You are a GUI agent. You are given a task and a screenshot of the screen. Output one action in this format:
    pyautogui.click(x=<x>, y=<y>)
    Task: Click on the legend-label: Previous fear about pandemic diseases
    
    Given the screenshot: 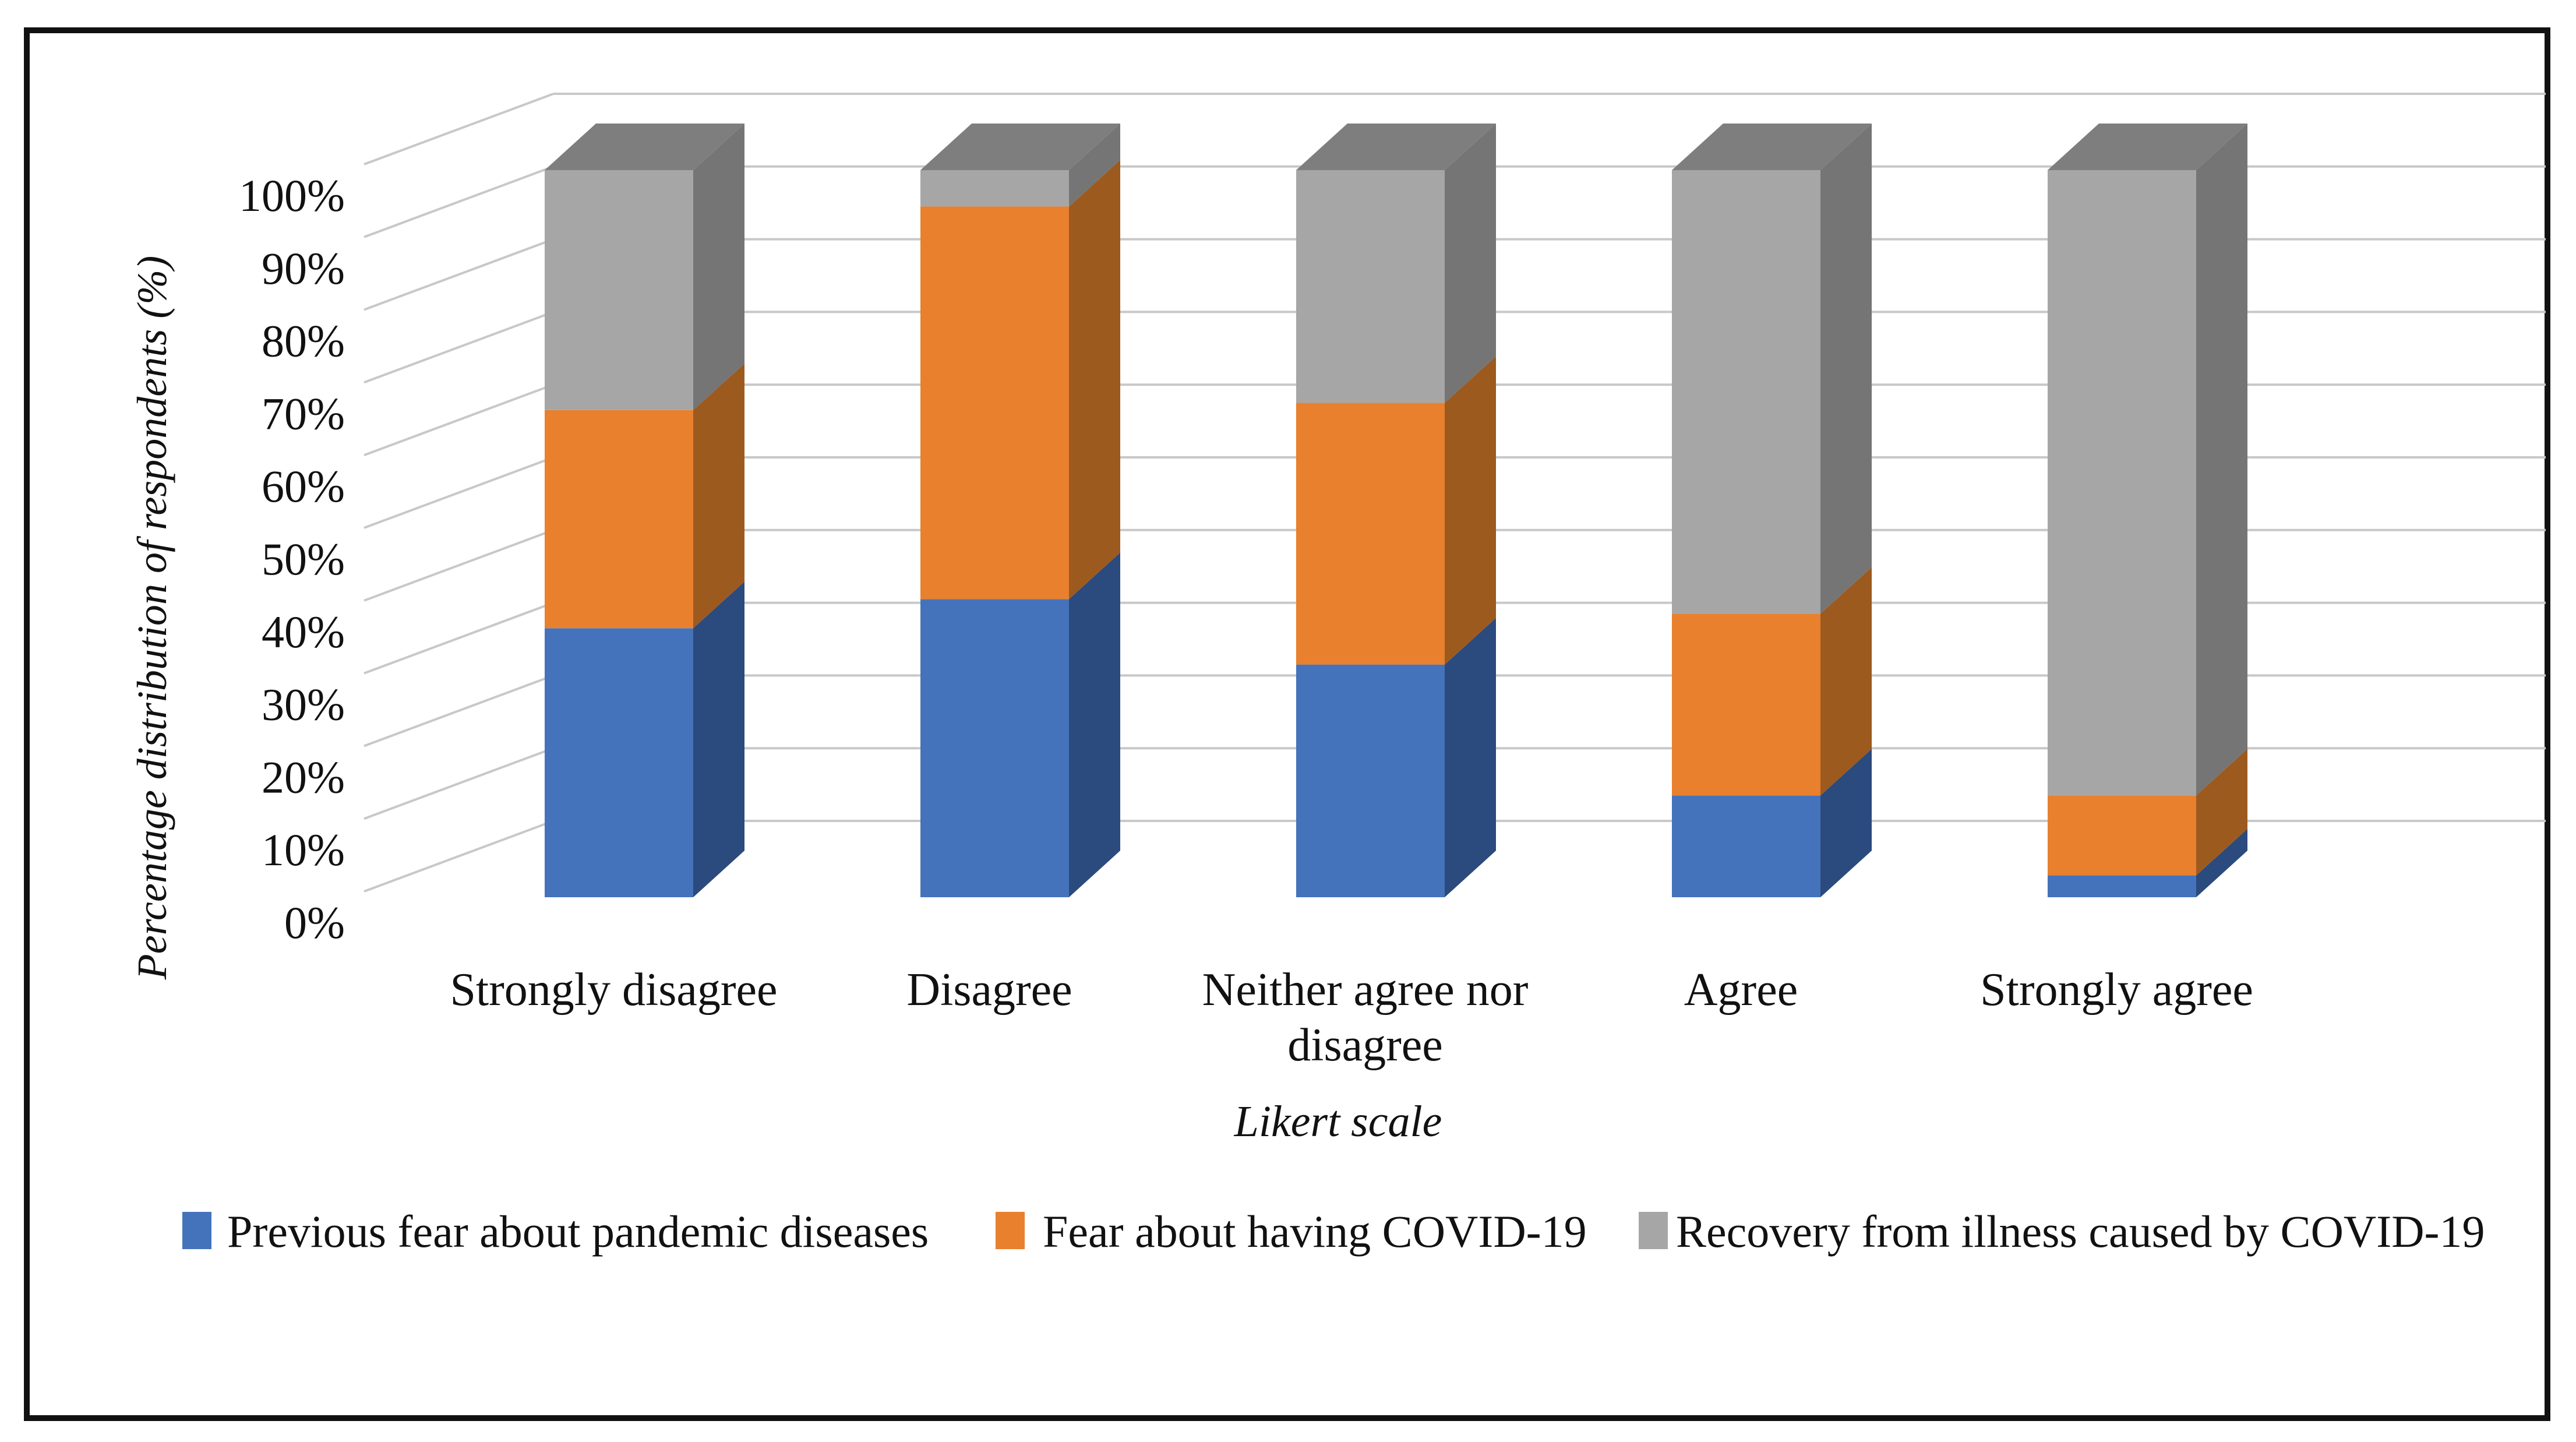 What is the action you would take?
    pyautogui.click(x=578, y=1231)
    